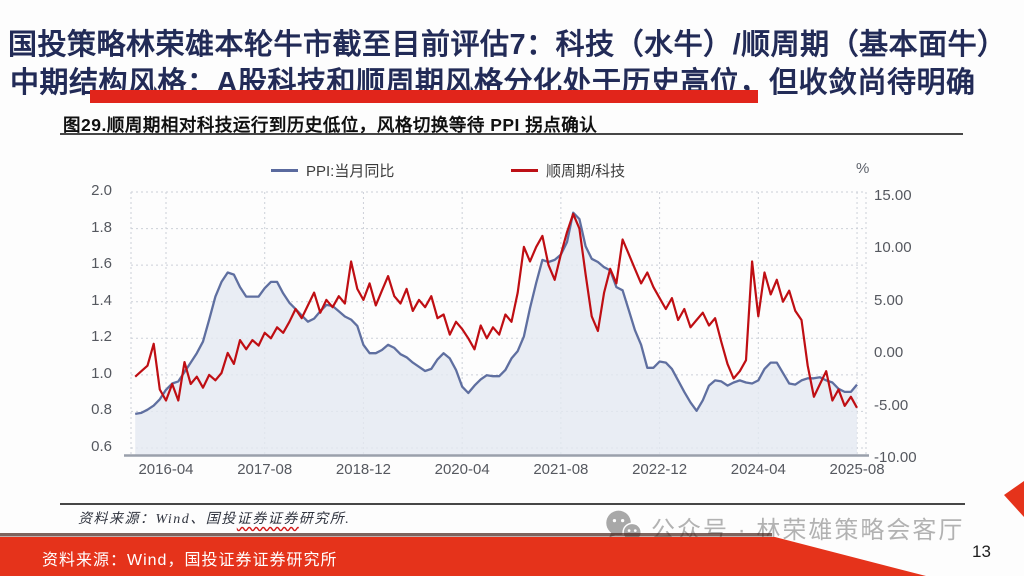 This screenshot has width=1024, height=576. Describe the element at coordinates (524, 170) in the screenshot. I see `legend-line-swatch-red` at that location.